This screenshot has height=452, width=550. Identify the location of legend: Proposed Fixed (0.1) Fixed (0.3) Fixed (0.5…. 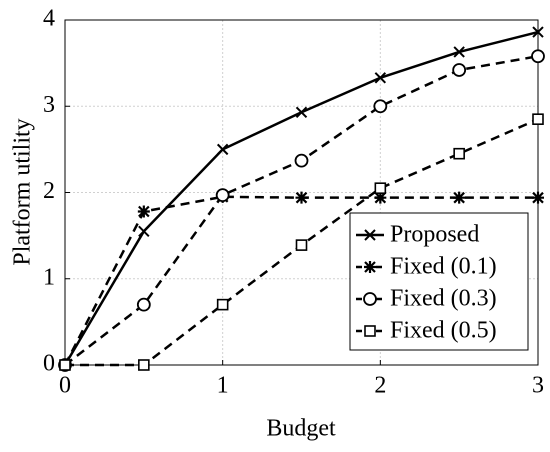
(439, 281).